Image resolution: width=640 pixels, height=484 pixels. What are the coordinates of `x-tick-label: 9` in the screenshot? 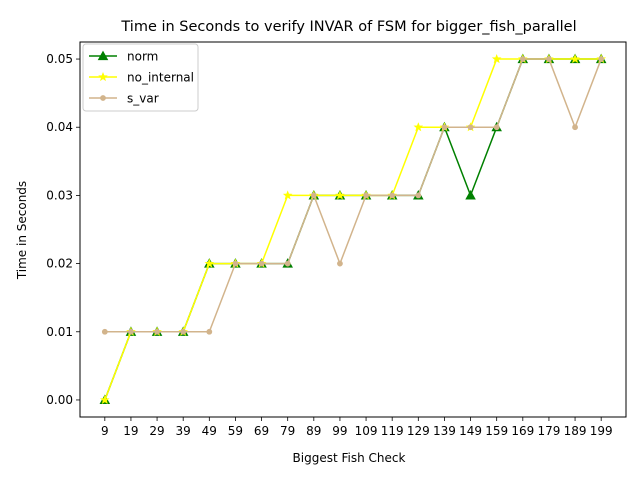 It's located at (105, 431).